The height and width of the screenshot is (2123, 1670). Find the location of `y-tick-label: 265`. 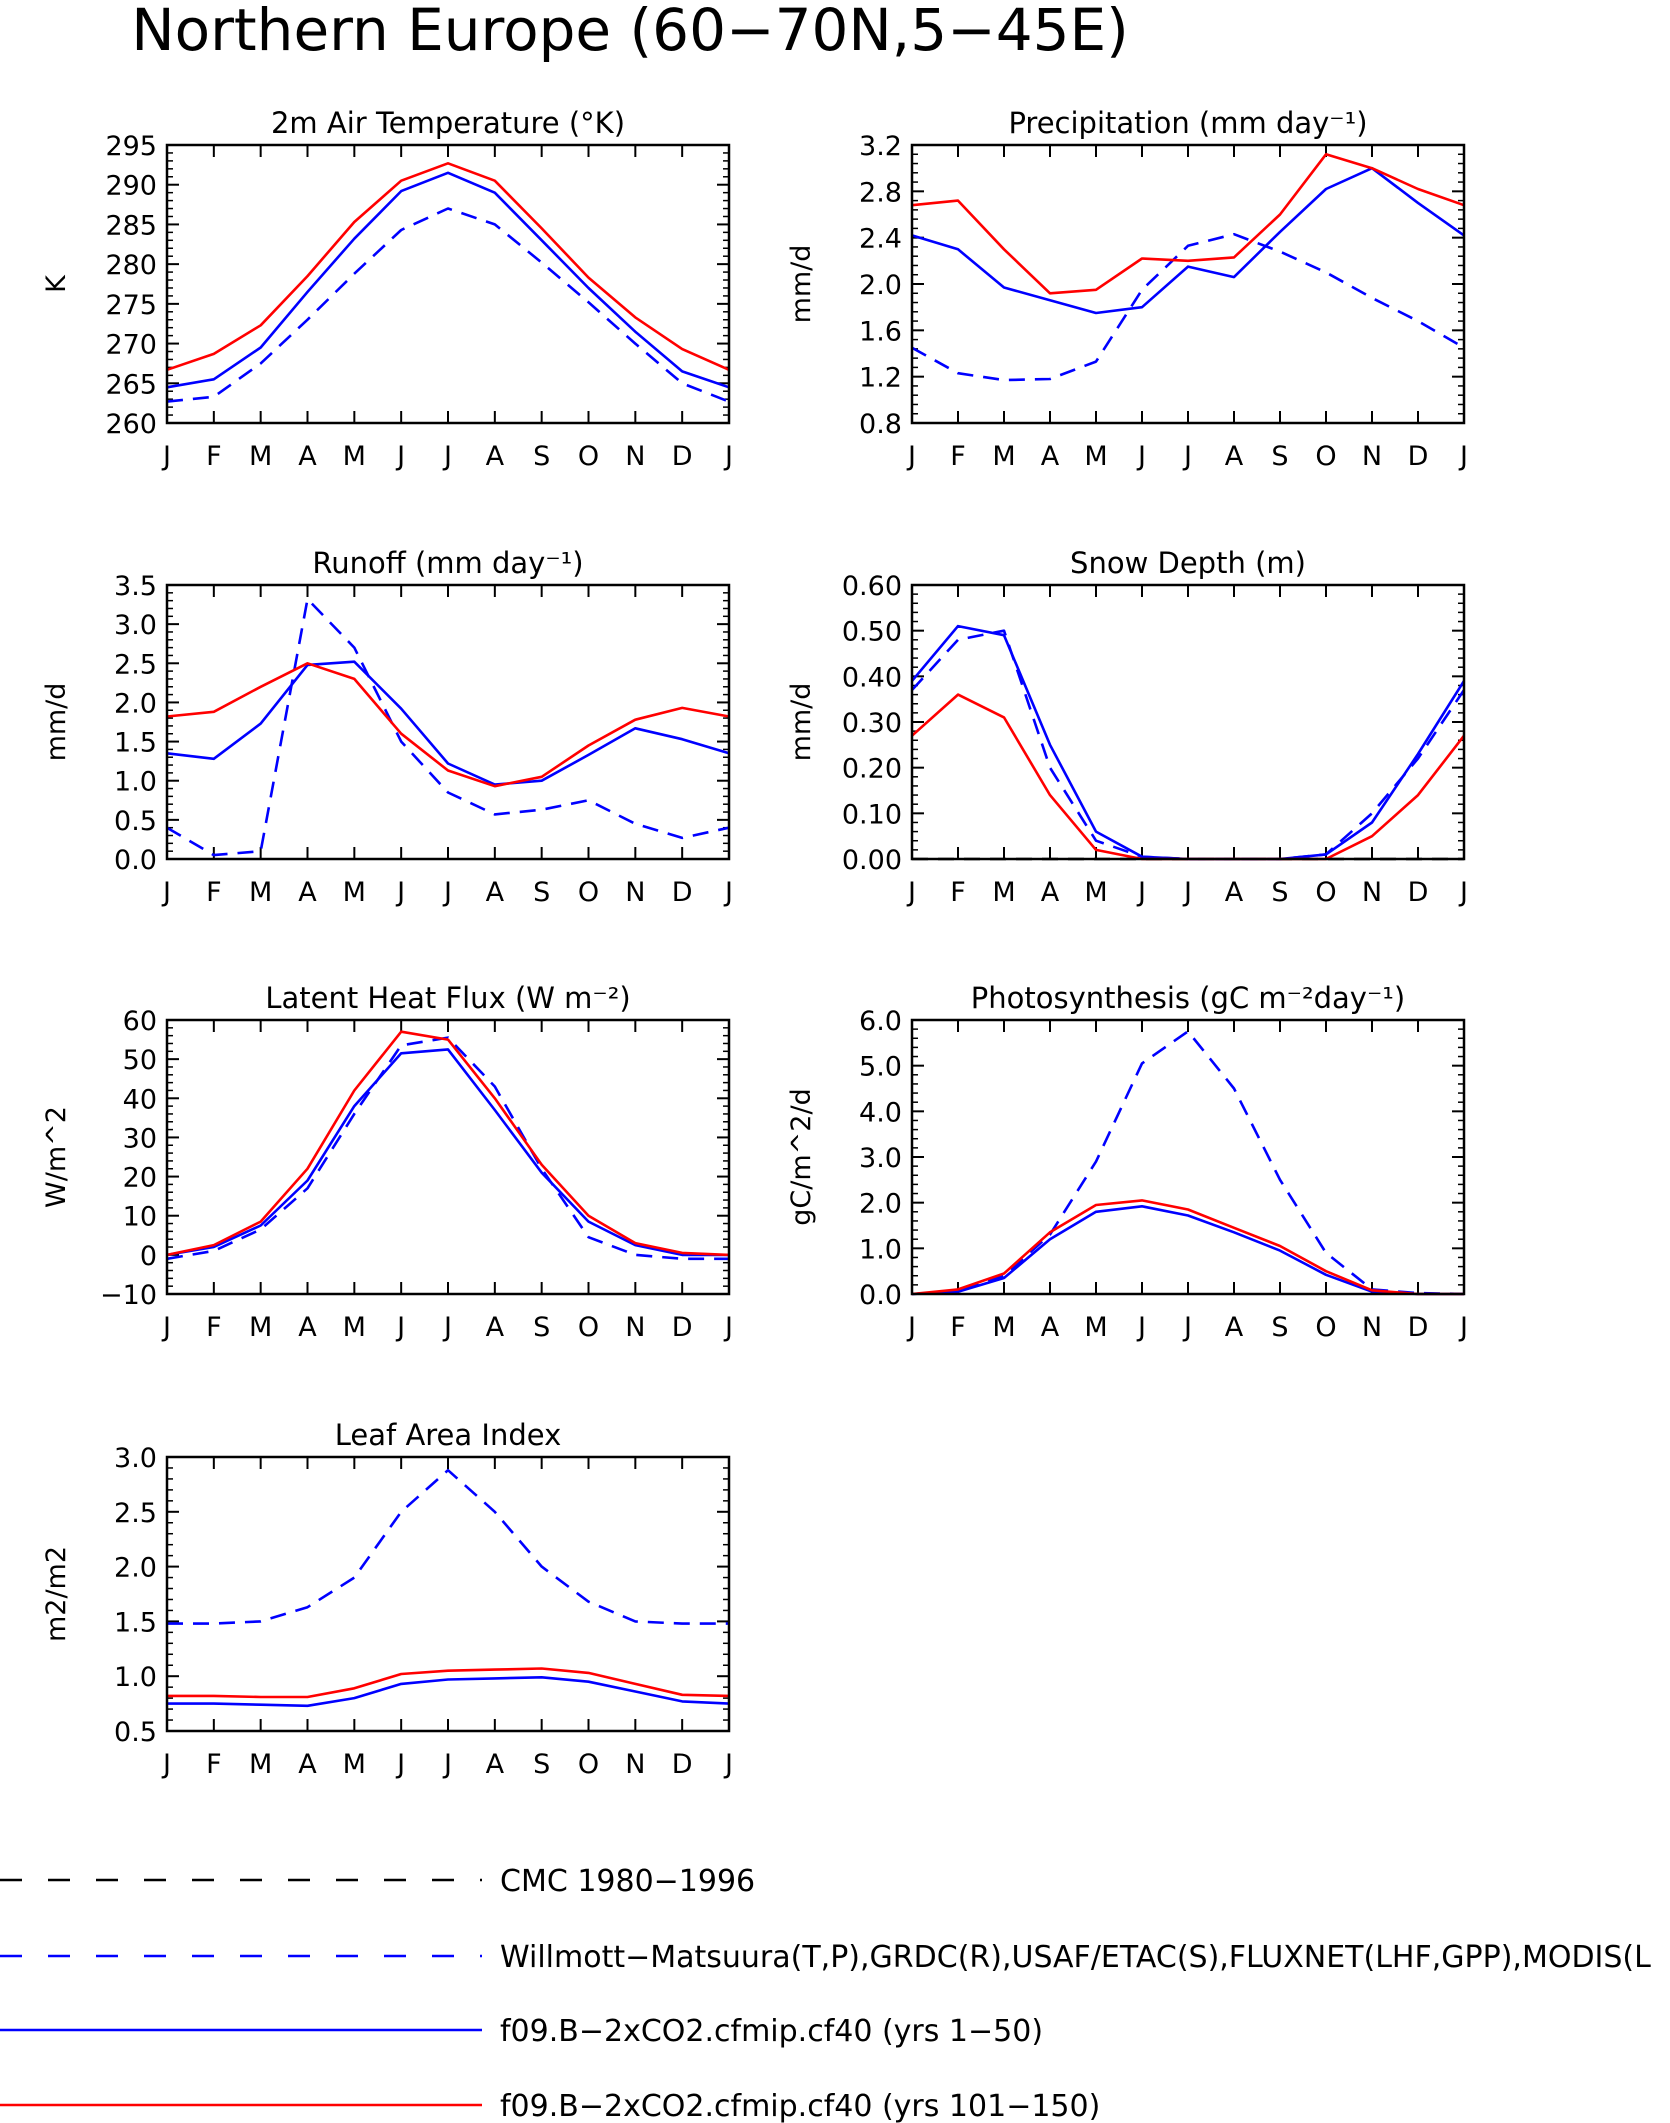

y-tick-label: 265 is located at coordinates (131, 384).